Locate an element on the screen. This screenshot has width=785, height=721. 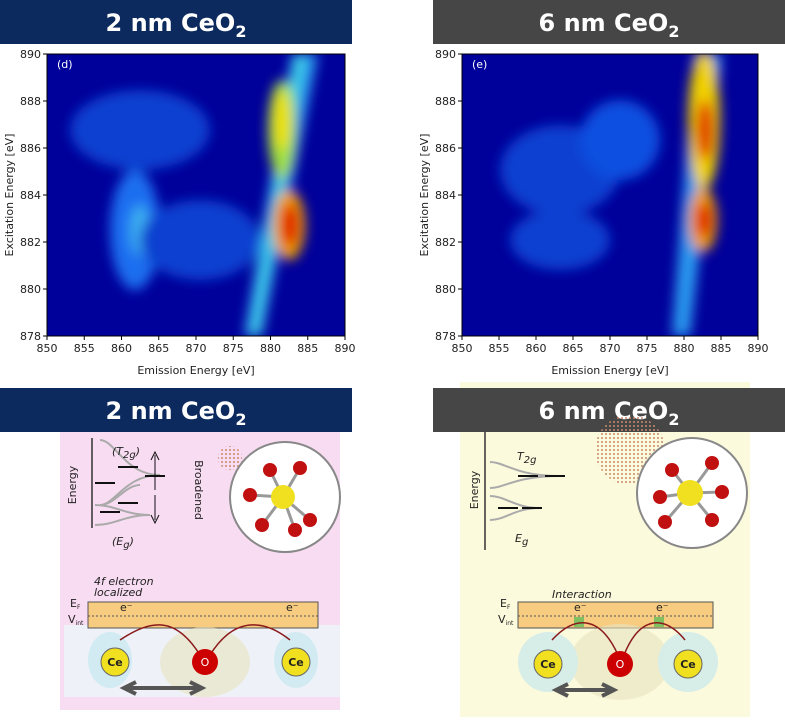
label: (T2g) is located at coordinates (126, 453).